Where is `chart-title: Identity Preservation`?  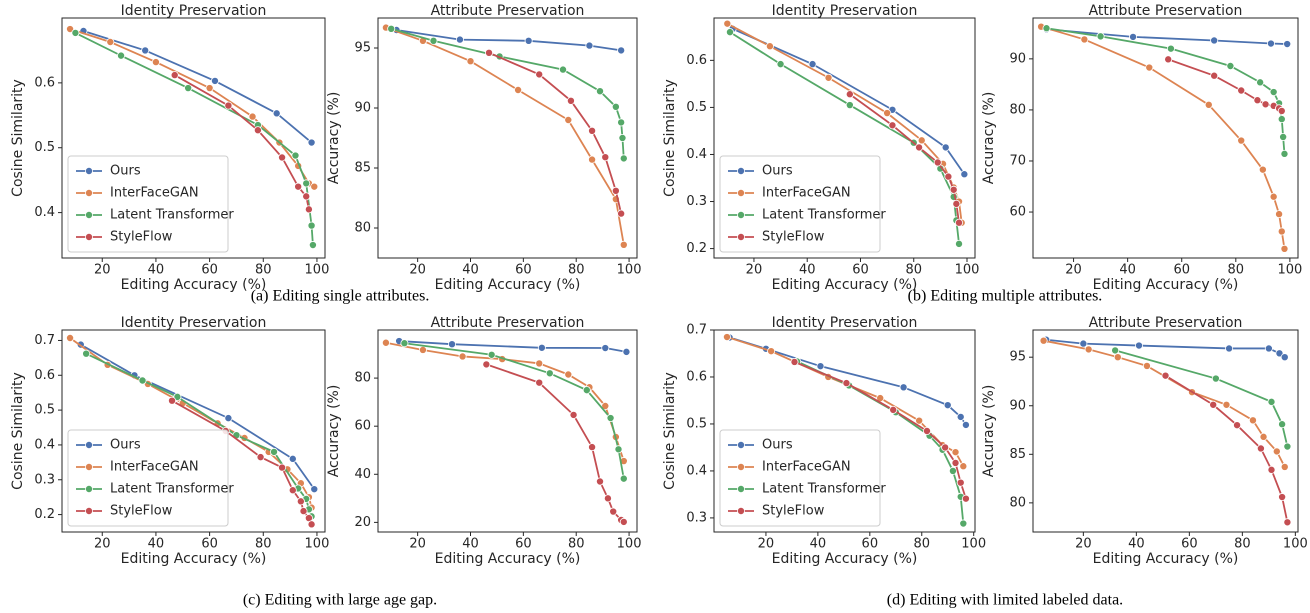 chart-title: Identity Preservation is located at coordinates (845, 11).